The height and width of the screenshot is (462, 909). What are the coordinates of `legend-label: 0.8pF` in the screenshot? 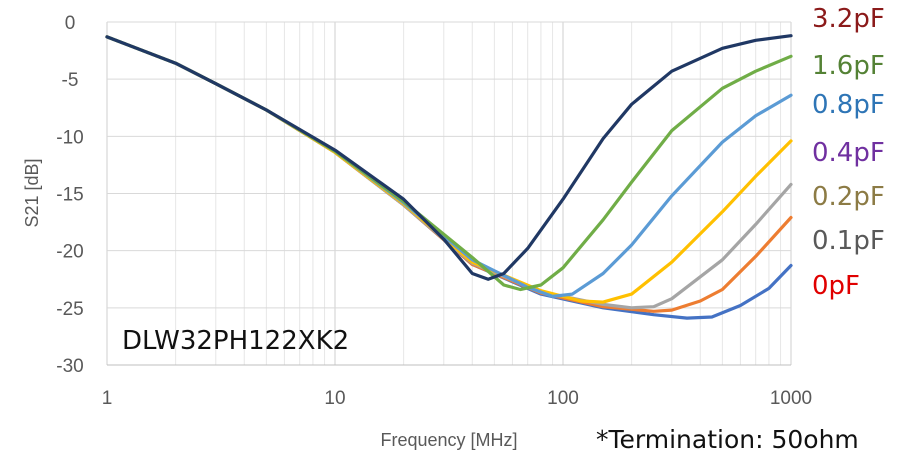 It's located at (848, 105).